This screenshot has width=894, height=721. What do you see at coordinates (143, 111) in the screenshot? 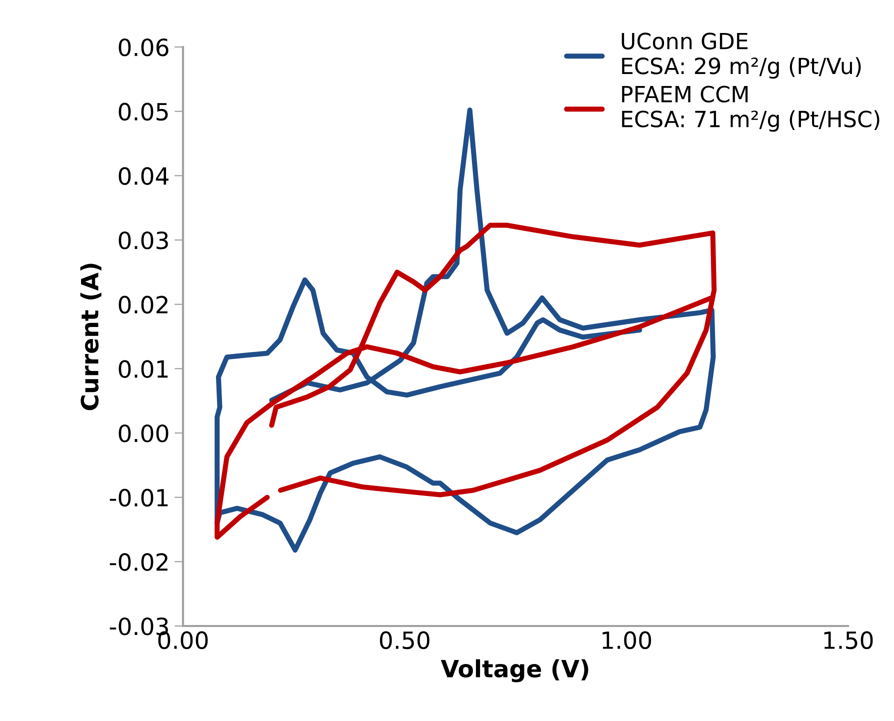
I see `y-tick-label: 0.05` at bounding box center [143, 111].